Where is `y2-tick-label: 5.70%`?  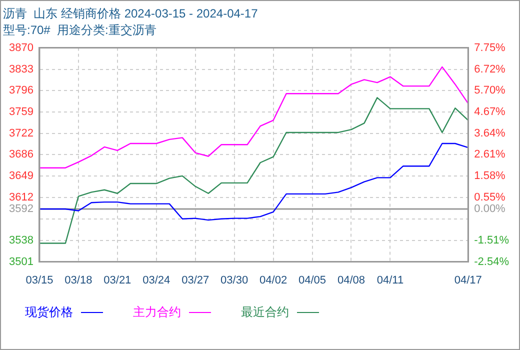
y2-tick-label: 5.70% is located at coordinates (490, 90).